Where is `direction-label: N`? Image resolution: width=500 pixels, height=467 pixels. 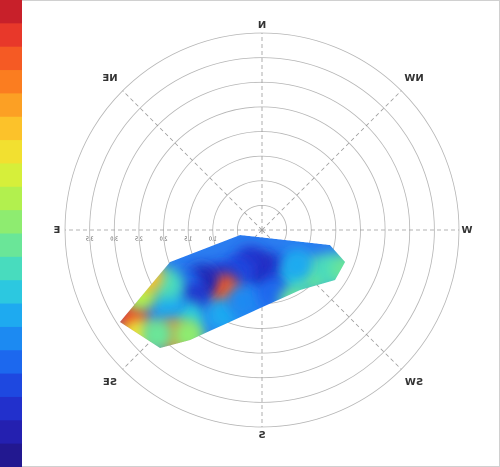 direction-label: N is located at coordinates (262, 25).